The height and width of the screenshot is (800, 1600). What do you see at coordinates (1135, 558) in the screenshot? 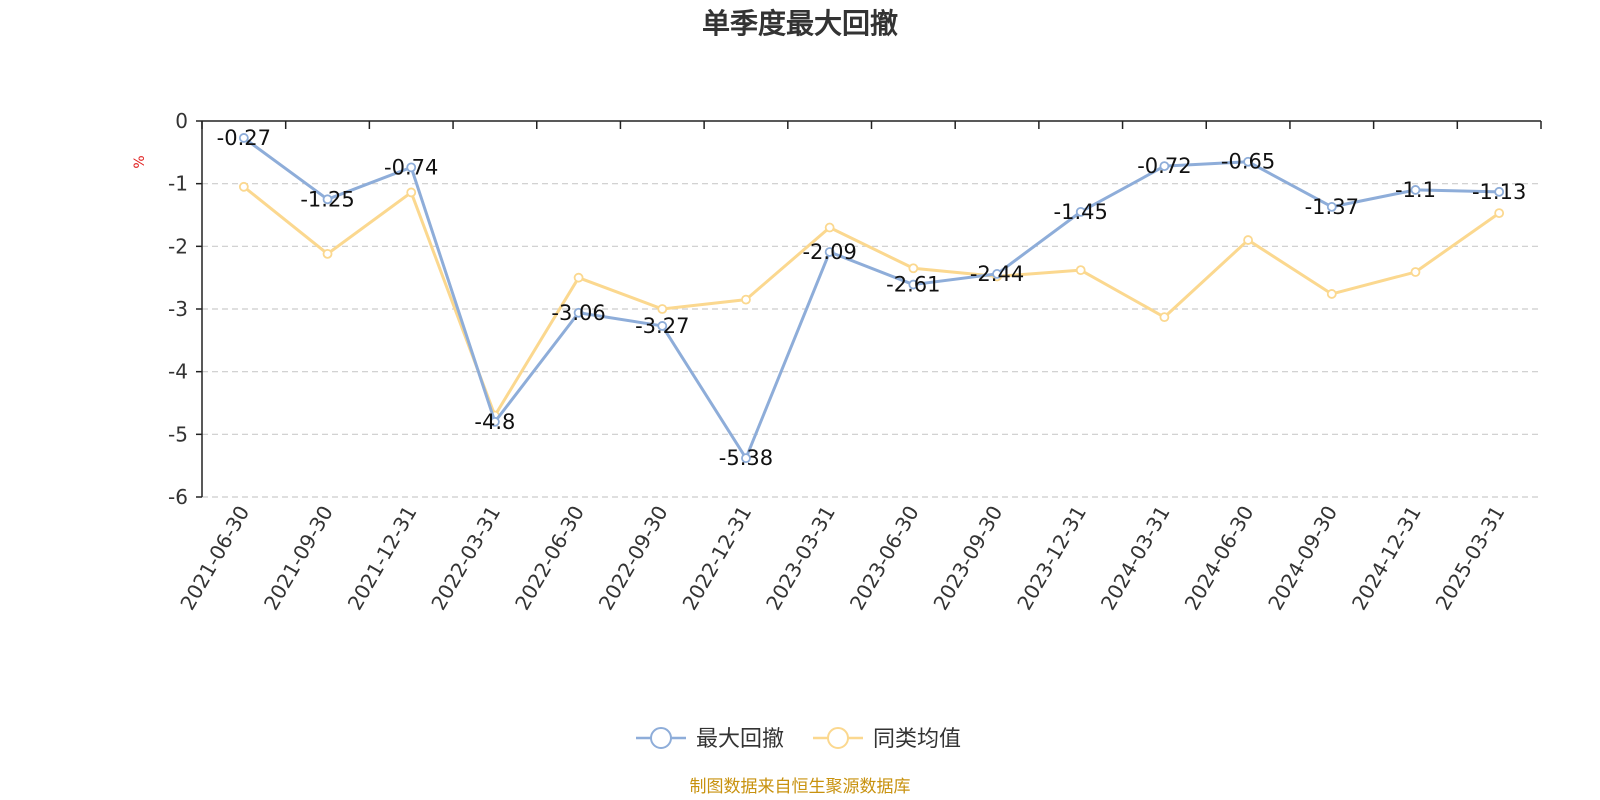
I see `x-tick-label: 2024-03-31` at bounding box center [1135, 558].